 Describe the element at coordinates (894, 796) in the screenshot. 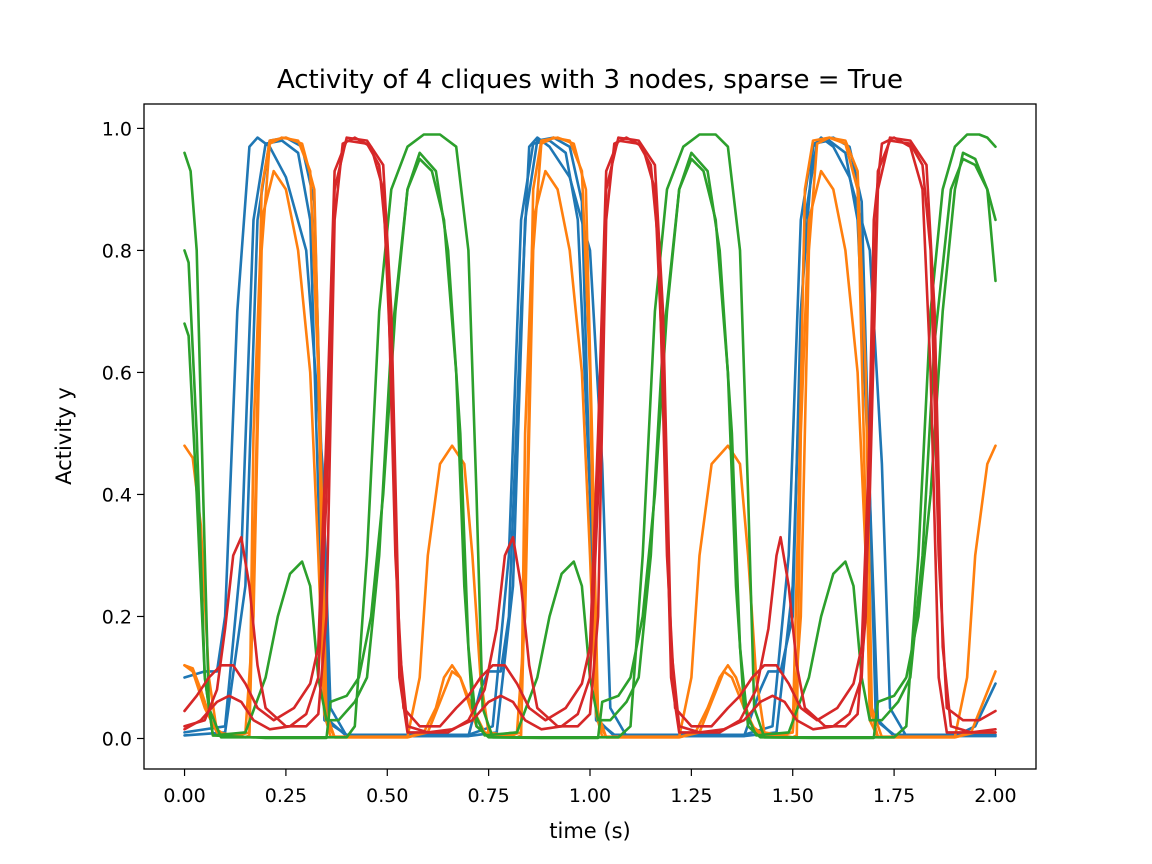

I see `x-tick-label: 1.75` at that location.